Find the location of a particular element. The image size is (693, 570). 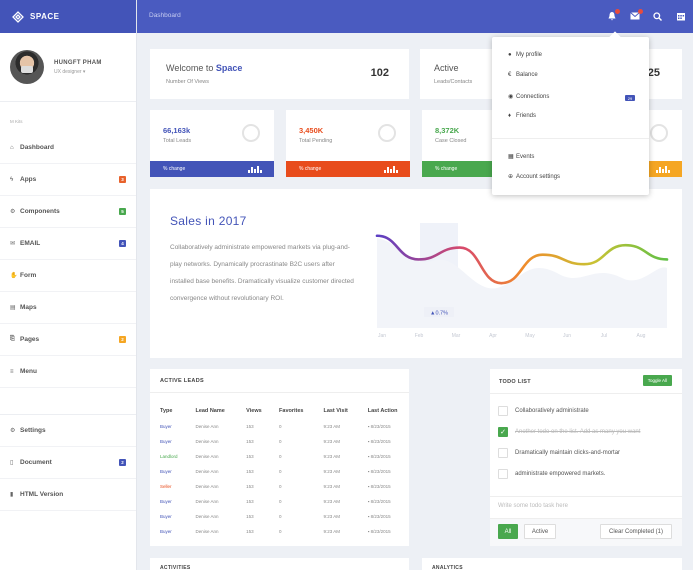

profile: HUNGFT PHAM UX designer ▾ is located at coordinates (68, 67).